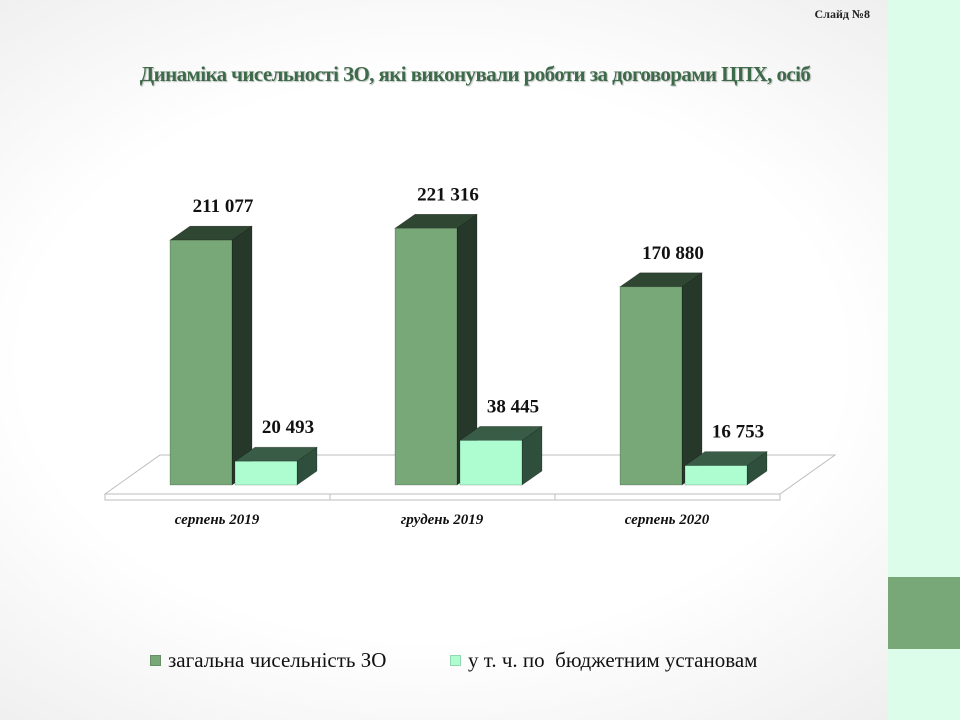 The height and width of the screenshot is (720, 960). I want to click on data-label-budget-1: 20 493, so click(288, 427).